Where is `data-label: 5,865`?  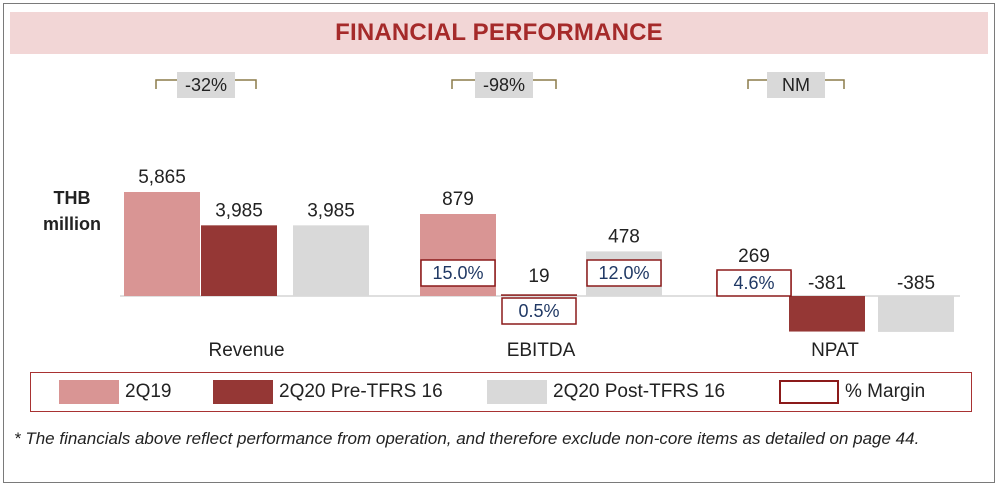
data-label: 5,865 is located at coordinates (162, 177).